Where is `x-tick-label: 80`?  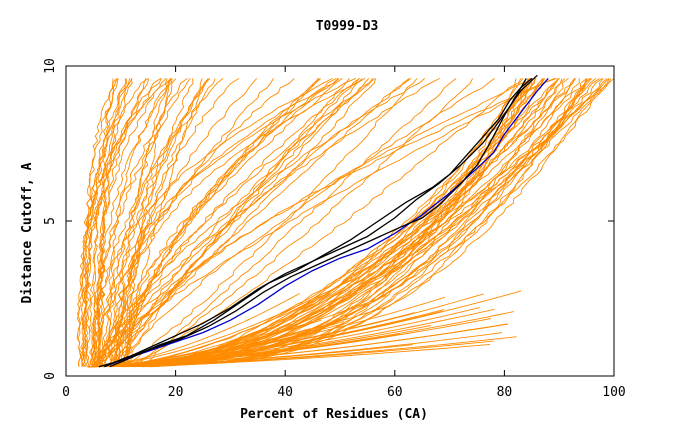
x-tick-label: 80 is located at coordinates (505, 392).